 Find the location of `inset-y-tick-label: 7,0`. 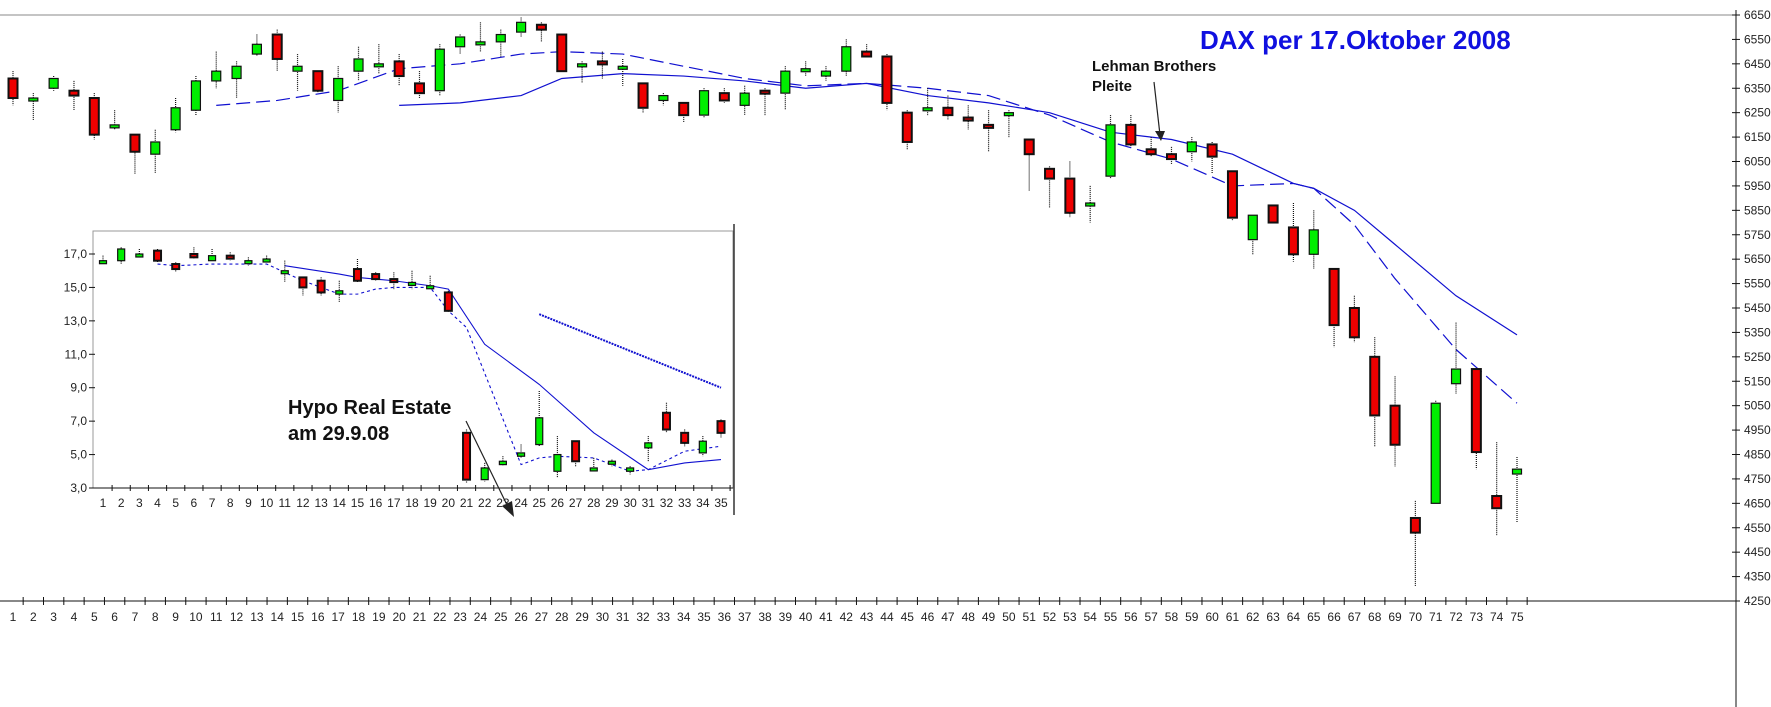

inset-y-tick-label: 7,0 is located at coordinates (78, 421).